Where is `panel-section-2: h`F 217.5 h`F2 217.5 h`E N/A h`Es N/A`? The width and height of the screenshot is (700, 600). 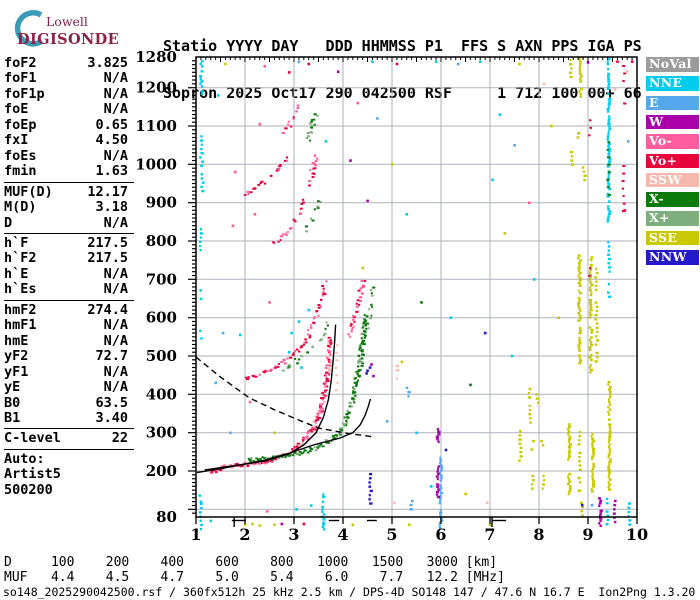 panel-section-2: h`F 217.5 h`F2 217.5 h`E N/A h`Es N/A is located at coordinates (69, 265).